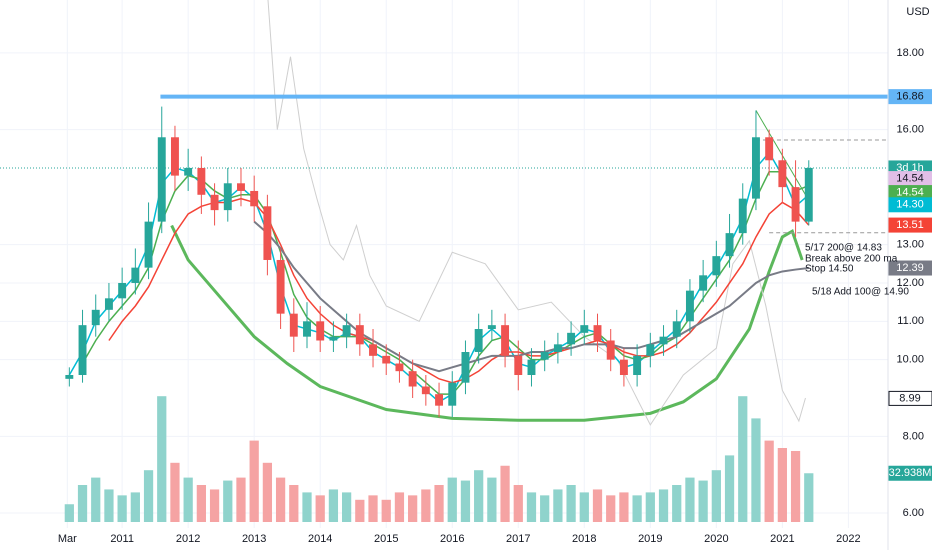  Describe the element at coordinates (320, 539) in the screenshot. I see `x-tick-label: 2014` at that location.